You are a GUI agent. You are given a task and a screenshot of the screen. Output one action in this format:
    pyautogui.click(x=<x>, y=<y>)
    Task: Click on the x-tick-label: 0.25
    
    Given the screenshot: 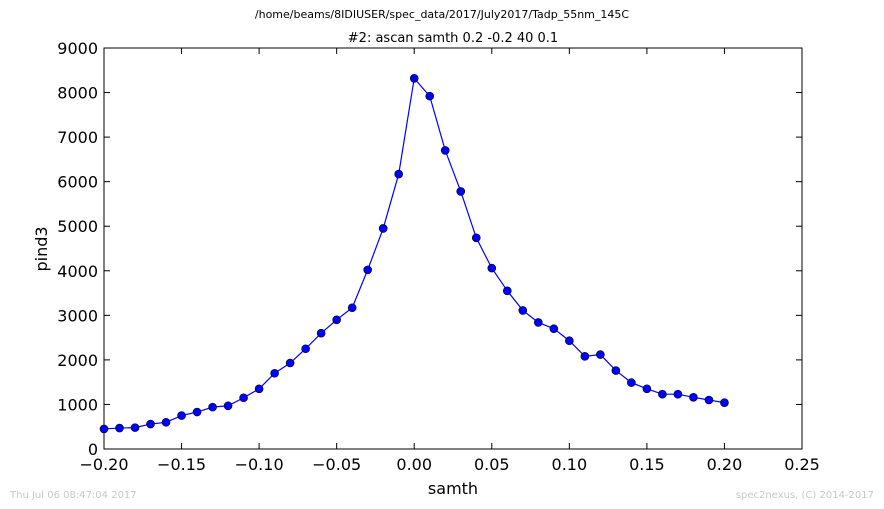 What is the action you would take?
    pyautogui.click(x=802, y=464)
    